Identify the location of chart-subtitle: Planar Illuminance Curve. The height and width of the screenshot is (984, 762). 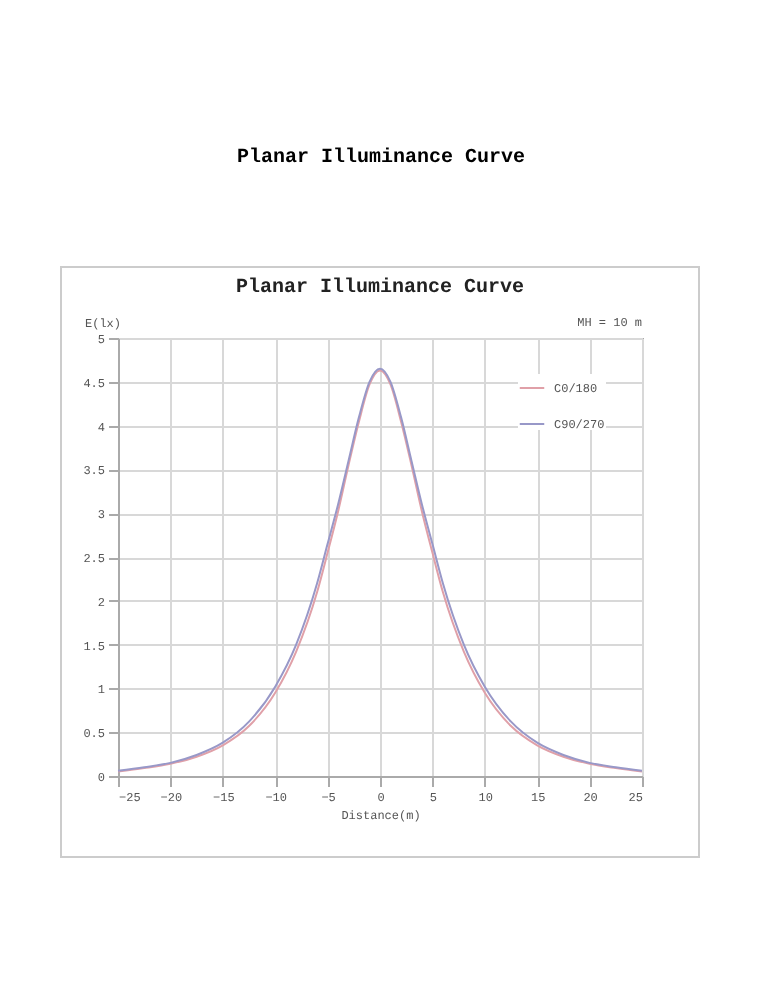
(380, 288).